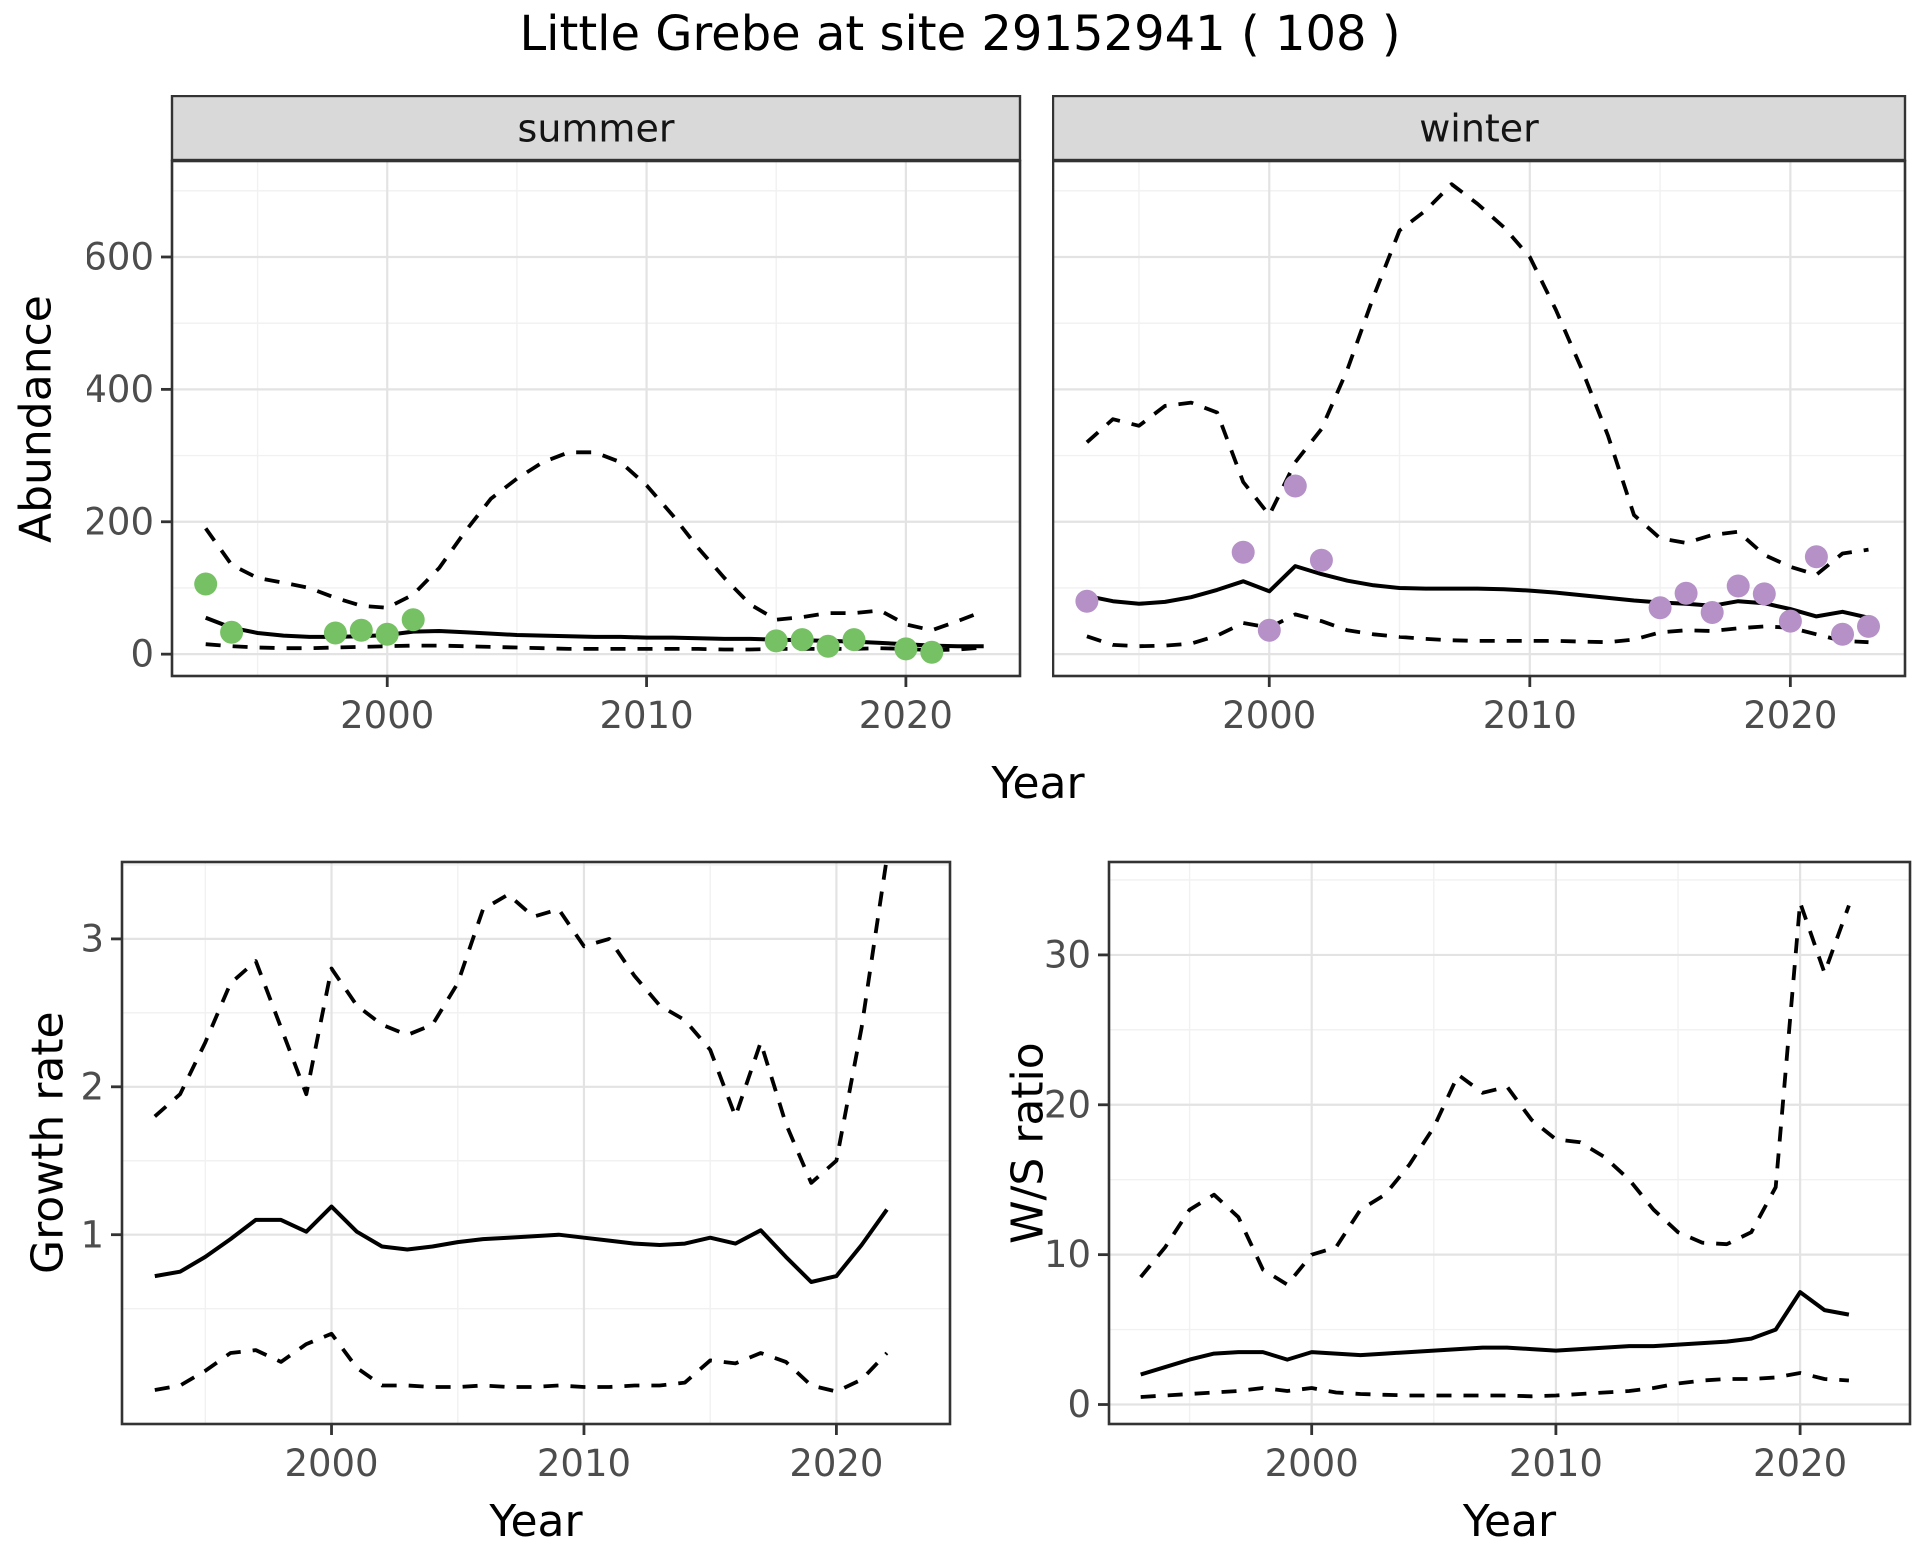 Image resolution: width=1920 pixels, height=1560 pixels. Describe the element at coordinates (120, 257) in the screenshot. I see `y-tick-label: 600` at that location.